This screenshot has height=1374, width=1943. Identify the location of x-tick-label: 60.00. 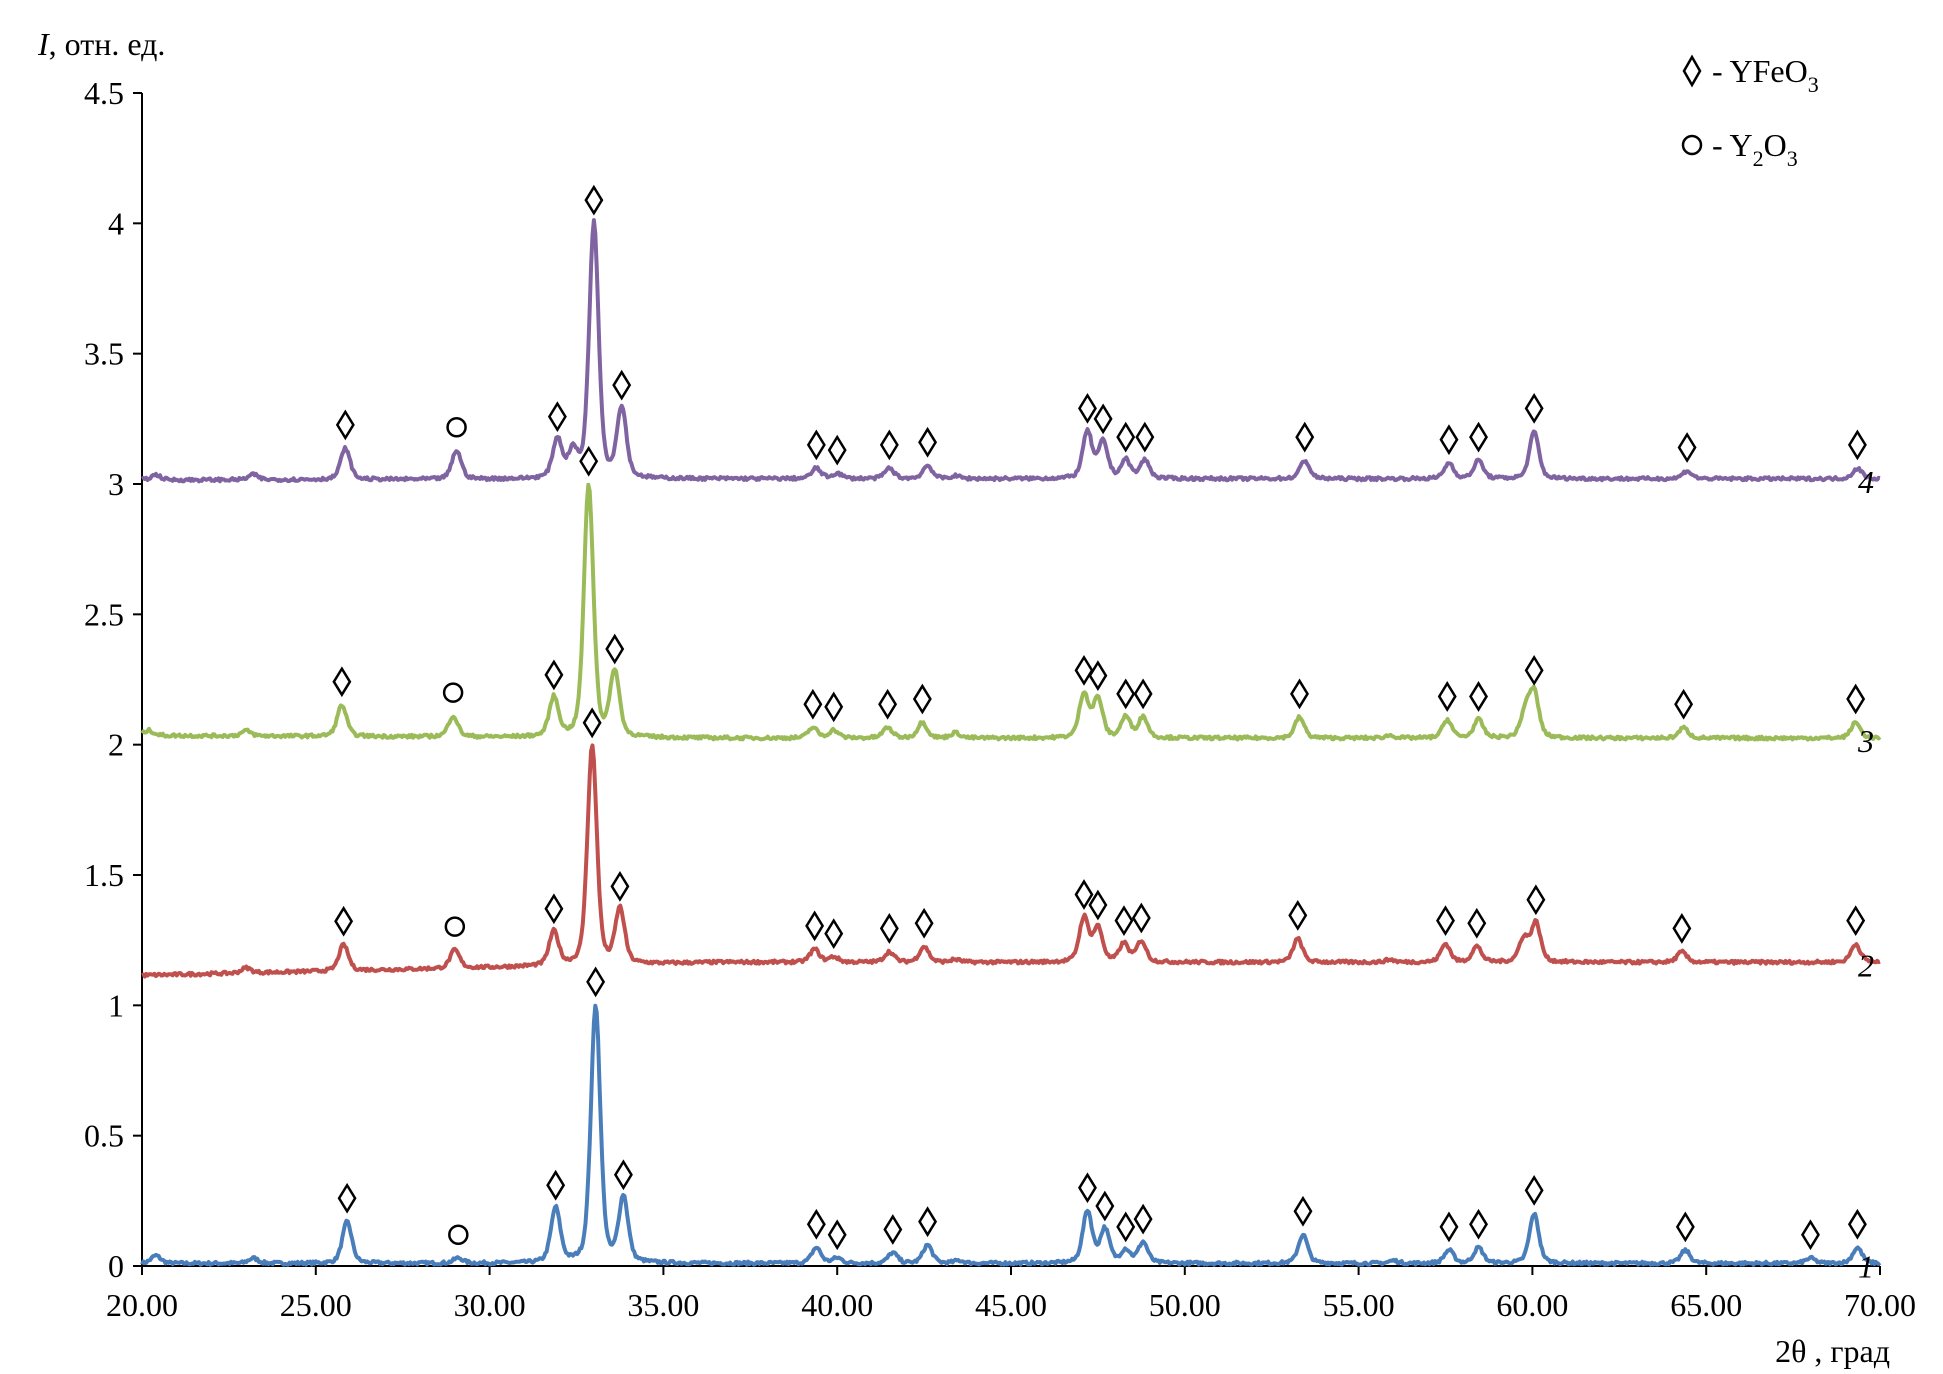
(1532, 1305).